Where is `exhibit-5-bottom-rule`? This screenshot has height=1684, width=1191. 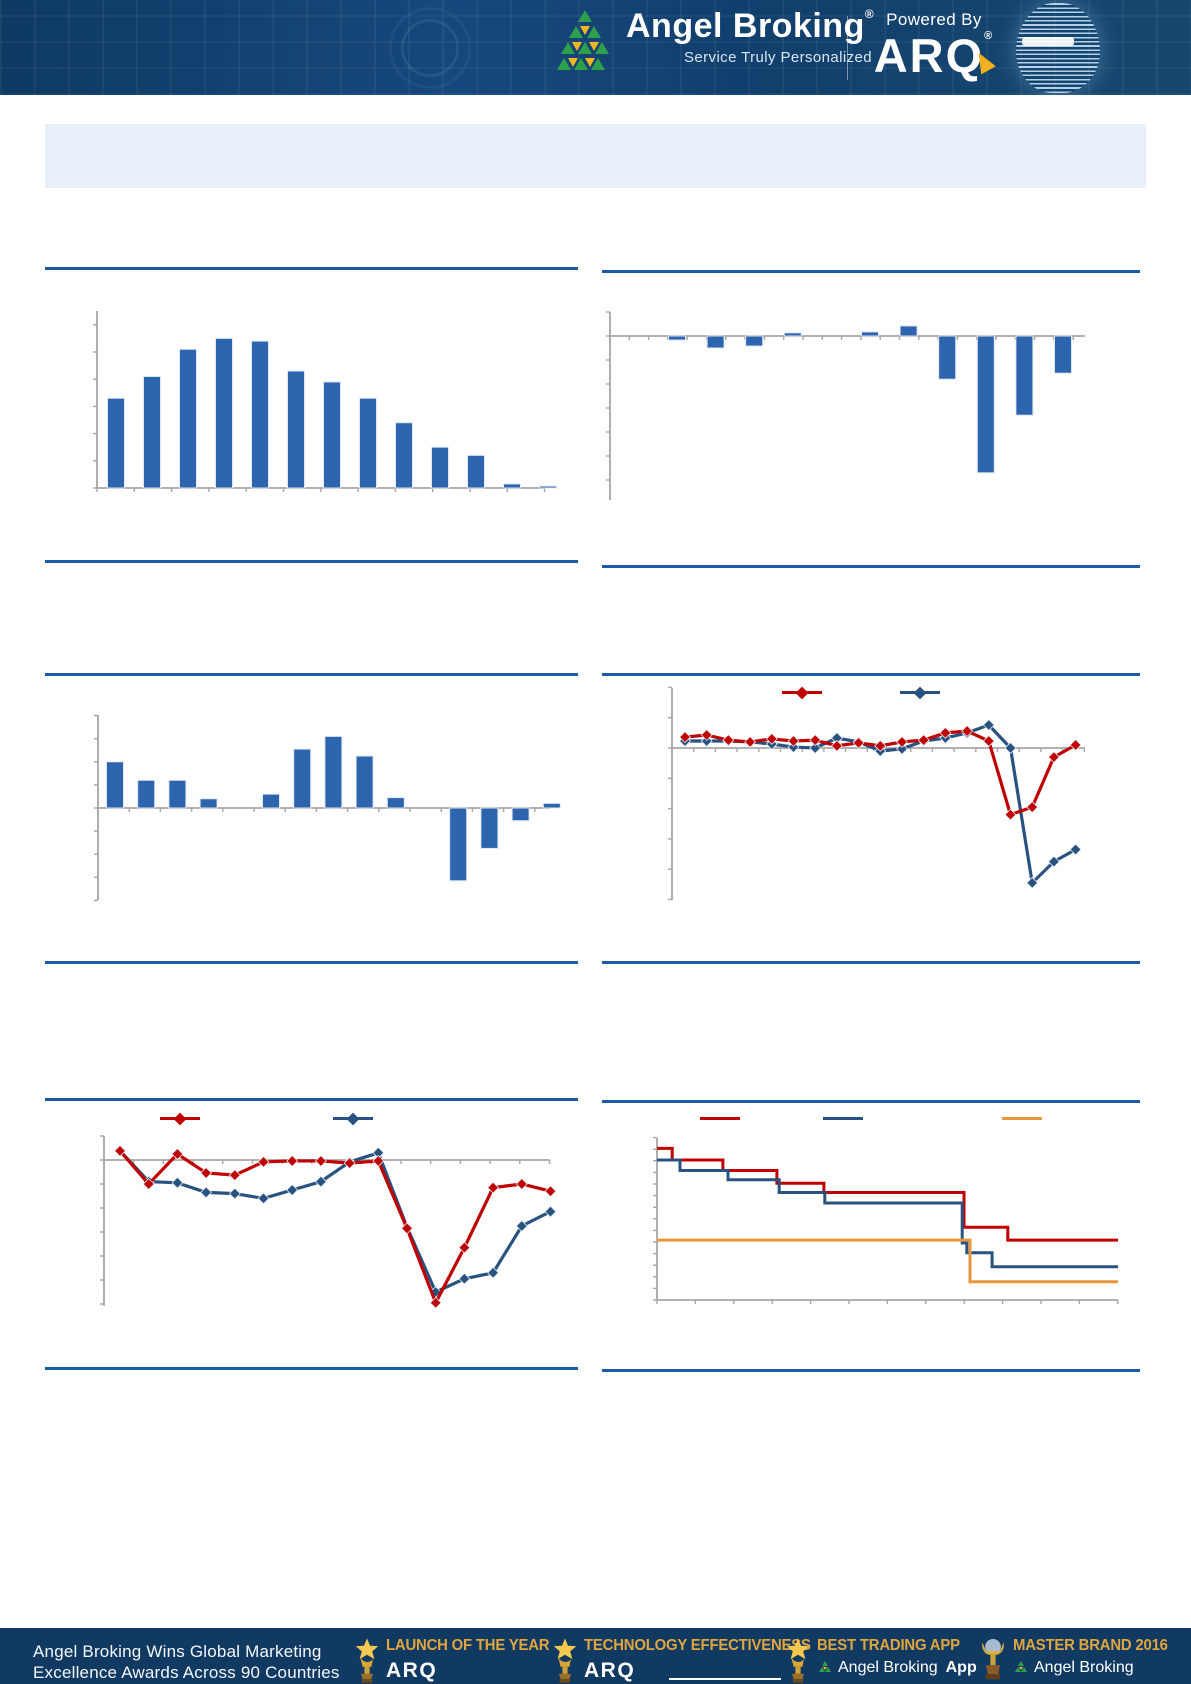 exhibit-5-bottom-rule is located at coordinates (311, 1368).